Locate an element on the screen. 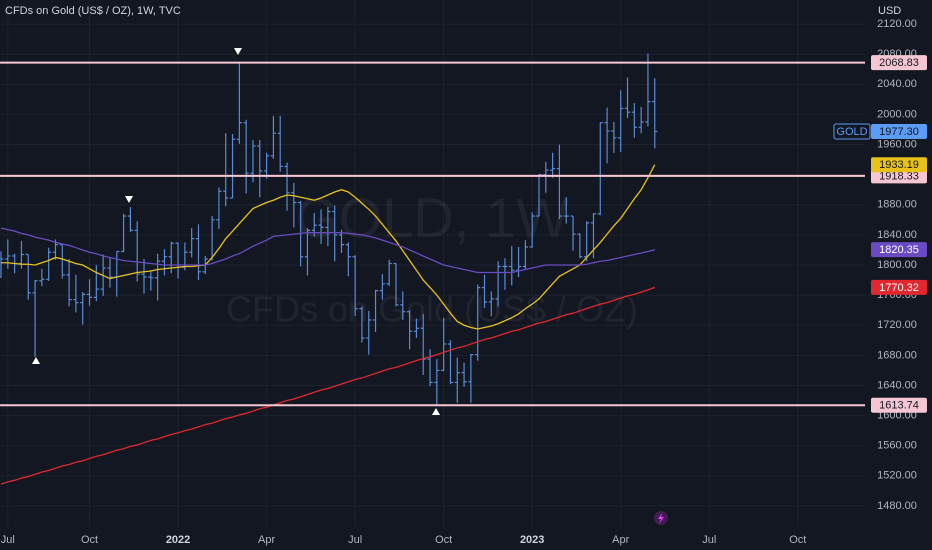 Image resolution: width=932 pixels, height=550 pixels. symbol-tag-label: GOLD is located at coordinates (851, 132).